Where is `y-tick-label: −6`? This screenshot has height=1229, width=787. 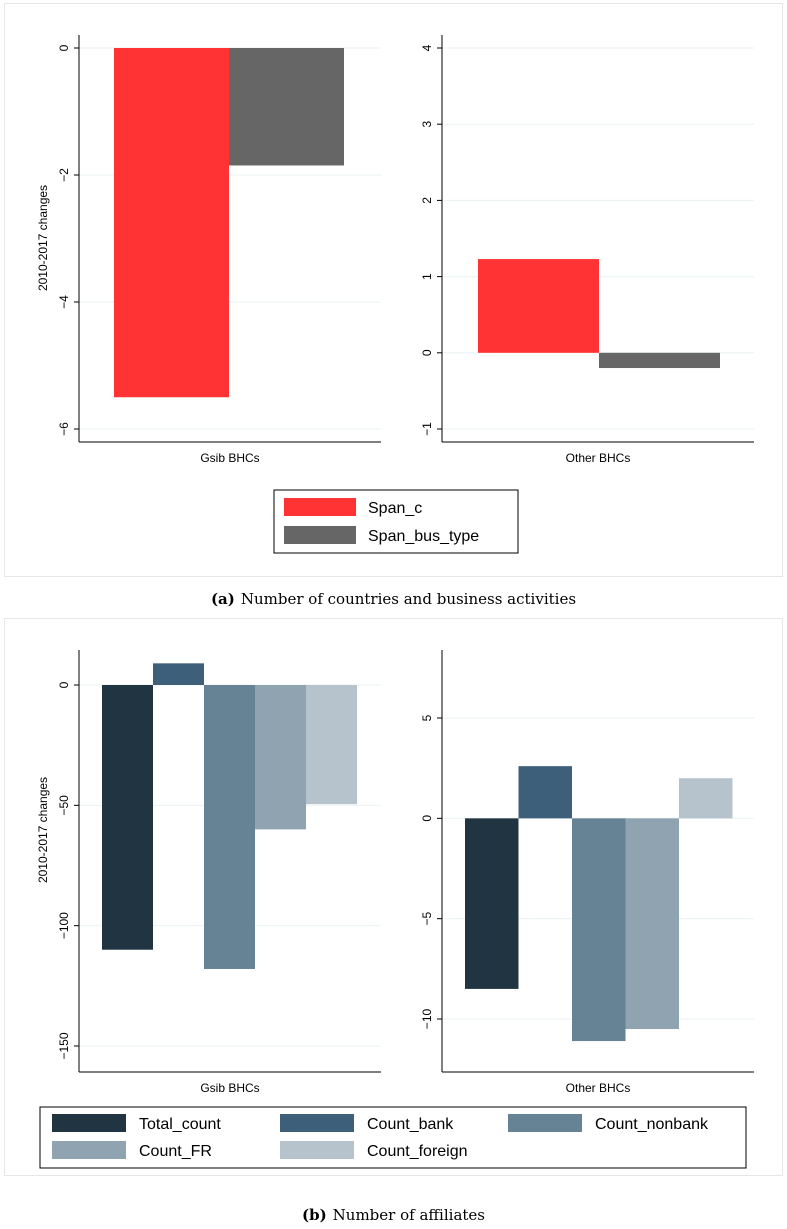
y-tick-label: −6 is located at coordinates (64, 429).